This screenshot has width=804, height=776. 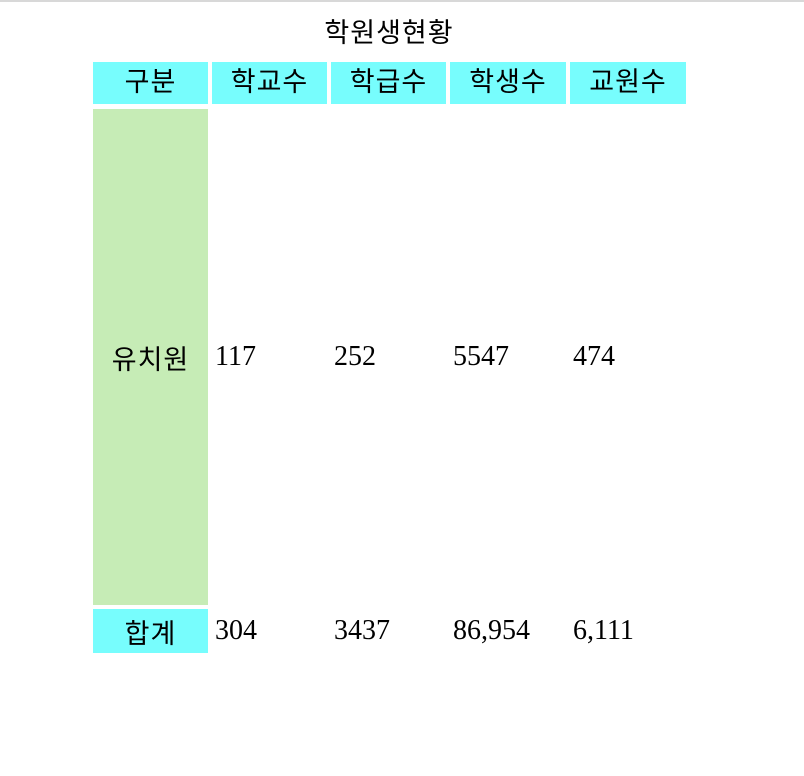 I want to click on row-label-kindergarten: 유치원, so click(x=150, y=357).